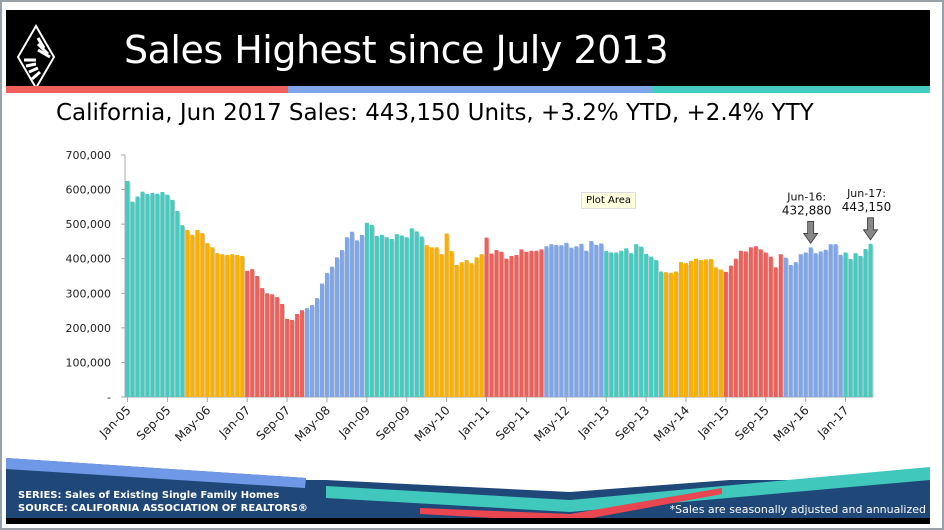  What do you see at coordinates (867, 207) in the screenshot?
I see `annotation-value: 443,150` at bounding box center [867, 207].